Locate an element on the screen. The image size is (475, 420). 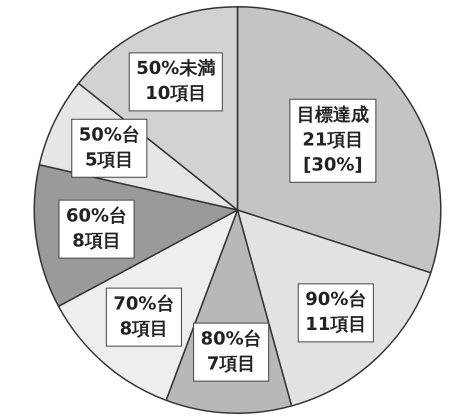
slice-label: 50%台 is located at coordinates (109, 135).